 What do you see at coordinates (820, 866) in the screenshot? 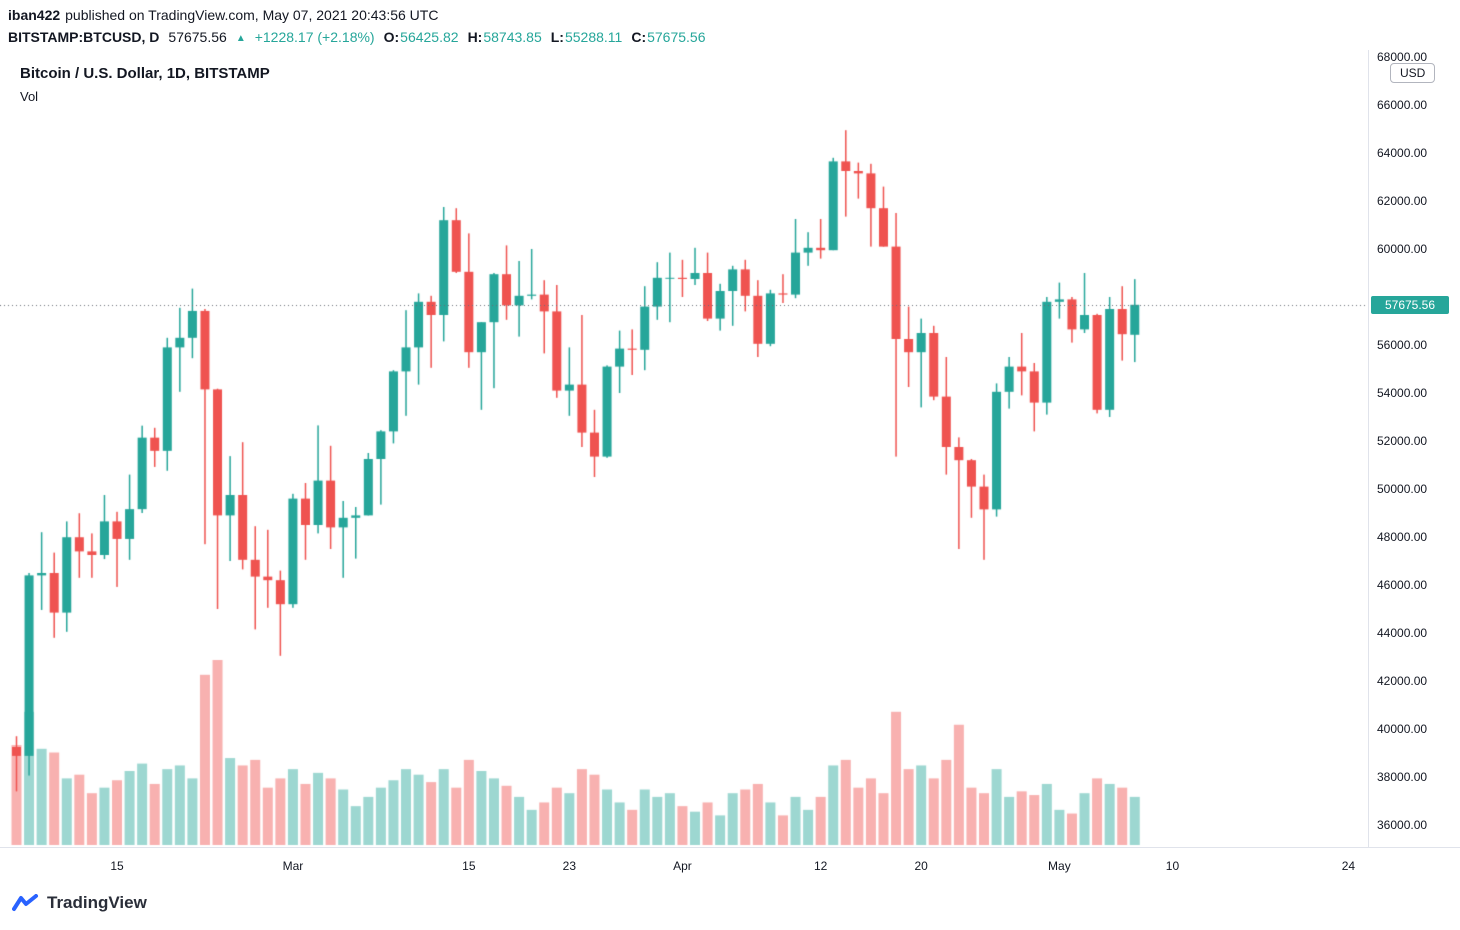
I see `time-axis-label: 12` at bounding box center [820, 866].